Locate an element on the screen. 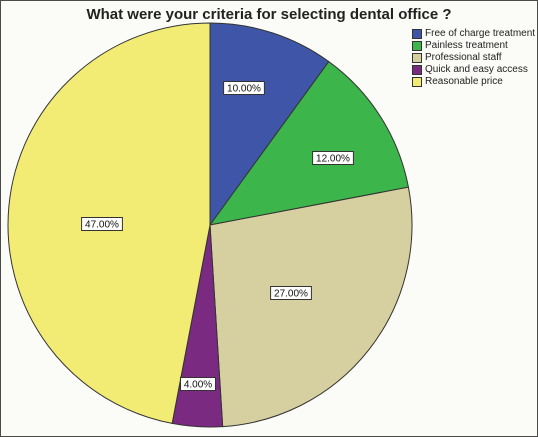 Image resolution: width=538 pixels, height=437 pixels. data-label: 47.00% is located at coordinates (102, 224).